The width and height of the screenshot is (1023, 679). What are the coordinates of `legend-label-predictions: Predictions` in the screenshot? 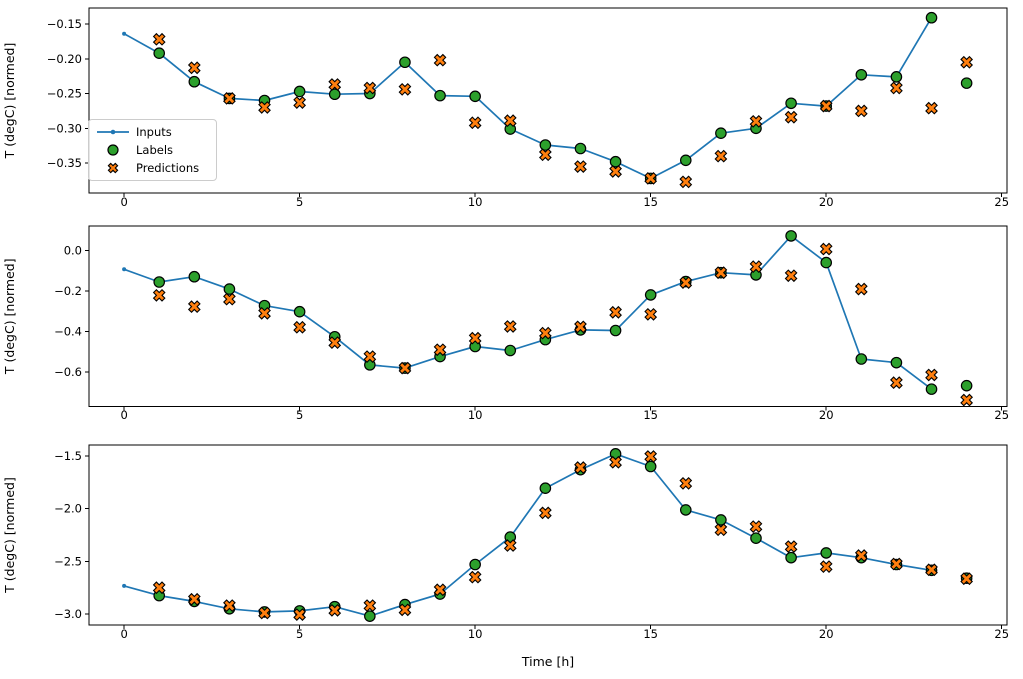 It's located at (168, 168).